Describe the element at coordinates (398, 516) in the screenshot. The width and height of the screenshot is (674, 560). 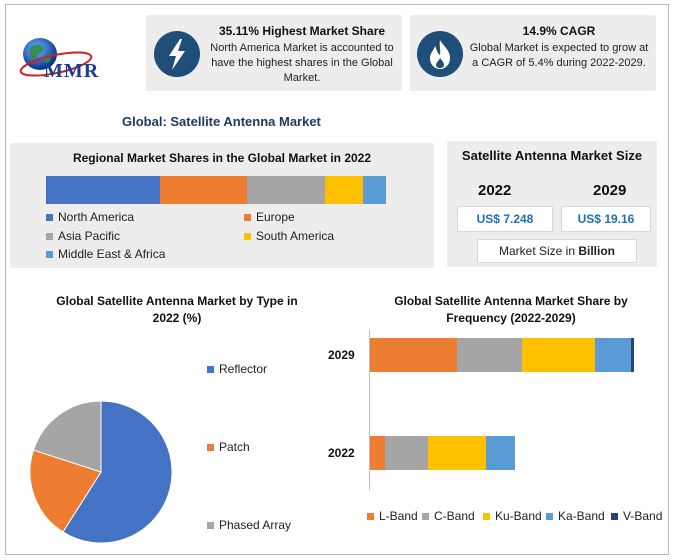
I see `legend-label: L-Band` at that location.